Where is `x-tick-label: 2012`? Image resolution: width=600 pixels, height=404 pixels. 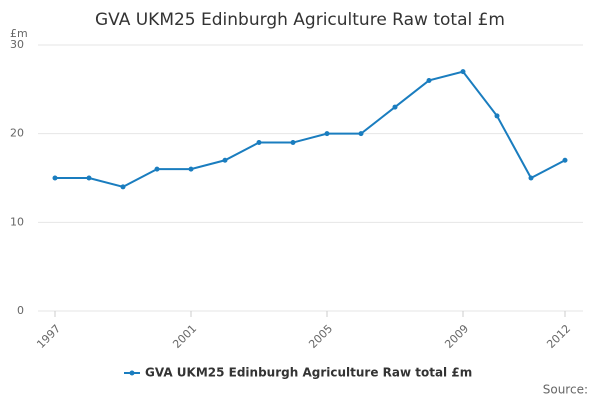
x-tick-label: 2012 is located at coordinates (558, 336).